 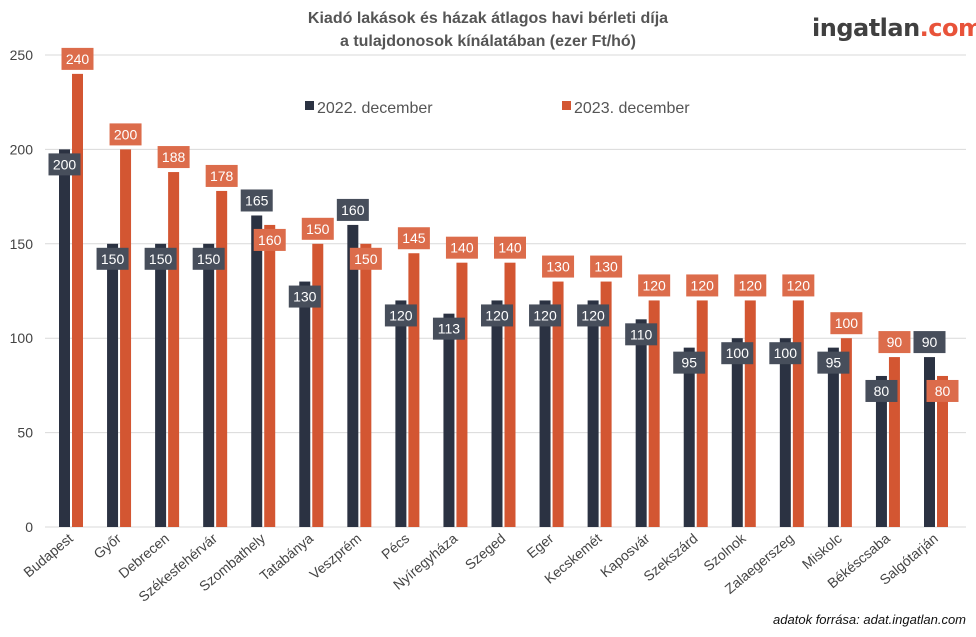 I want to click on data-label: 178, so click(x=222, y=176).